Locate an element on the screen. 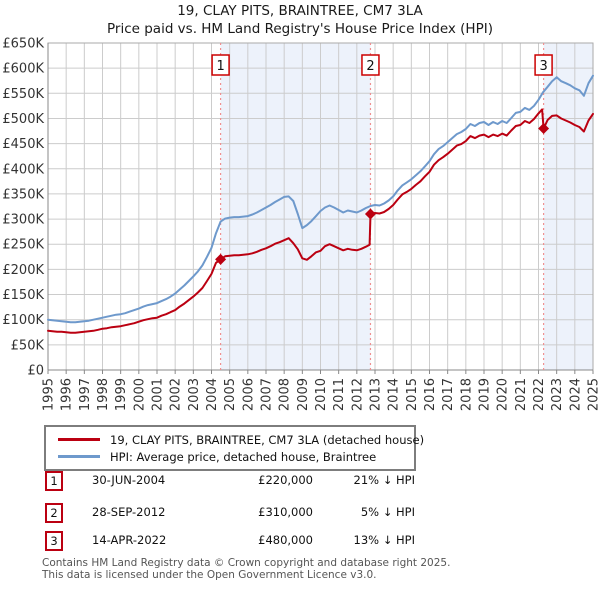 The image size is (600, 590). x-axis-label: 2009 is located at coordinates (303, 394).